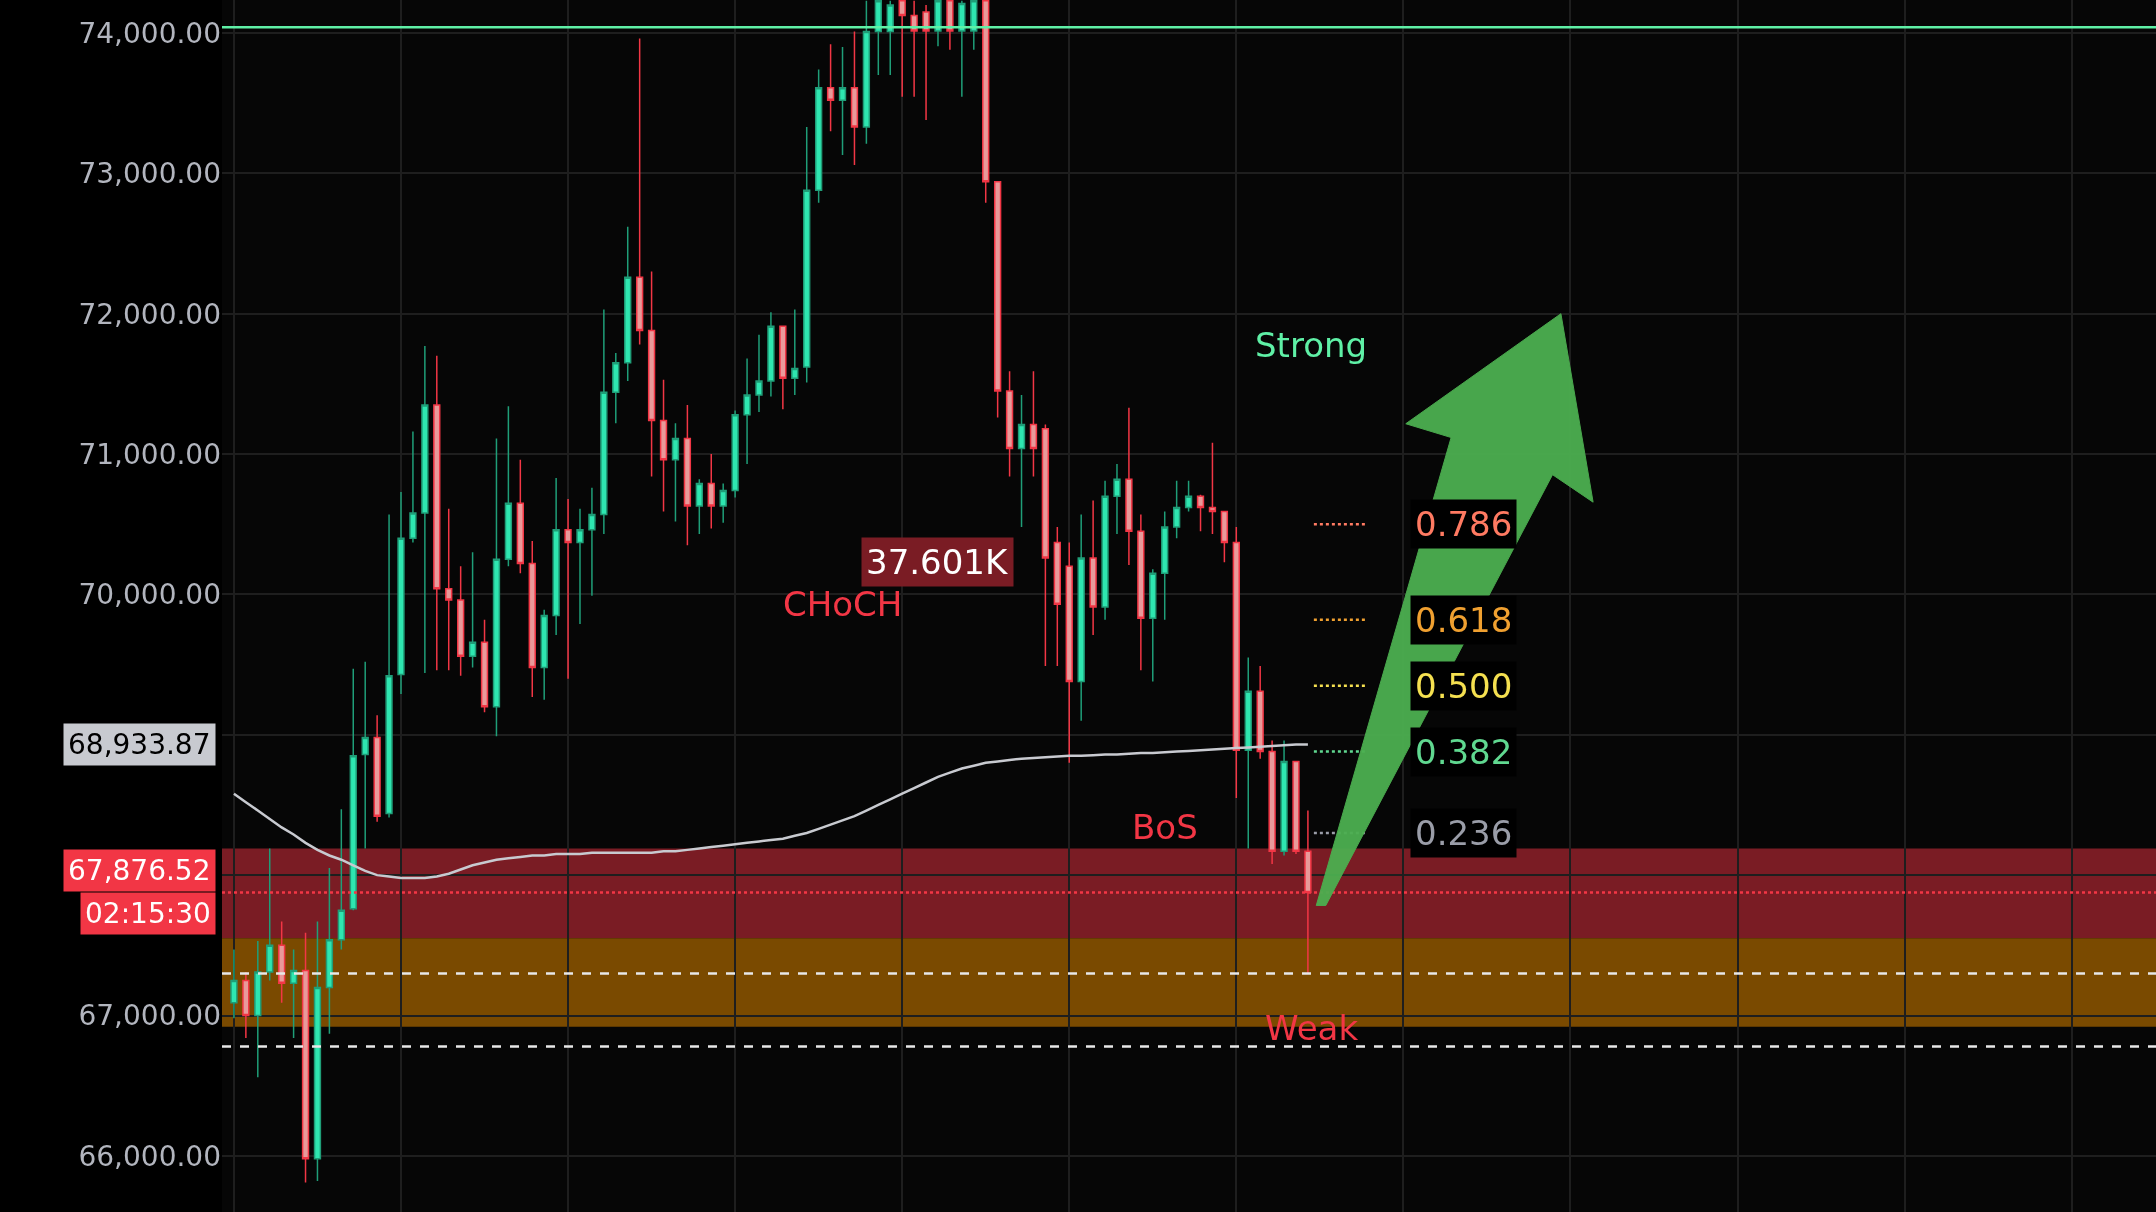  What do you see at coordinates (843, 604) in the screenshot?
I see `annotation: CHoCH` at bounding box center [843, 604].